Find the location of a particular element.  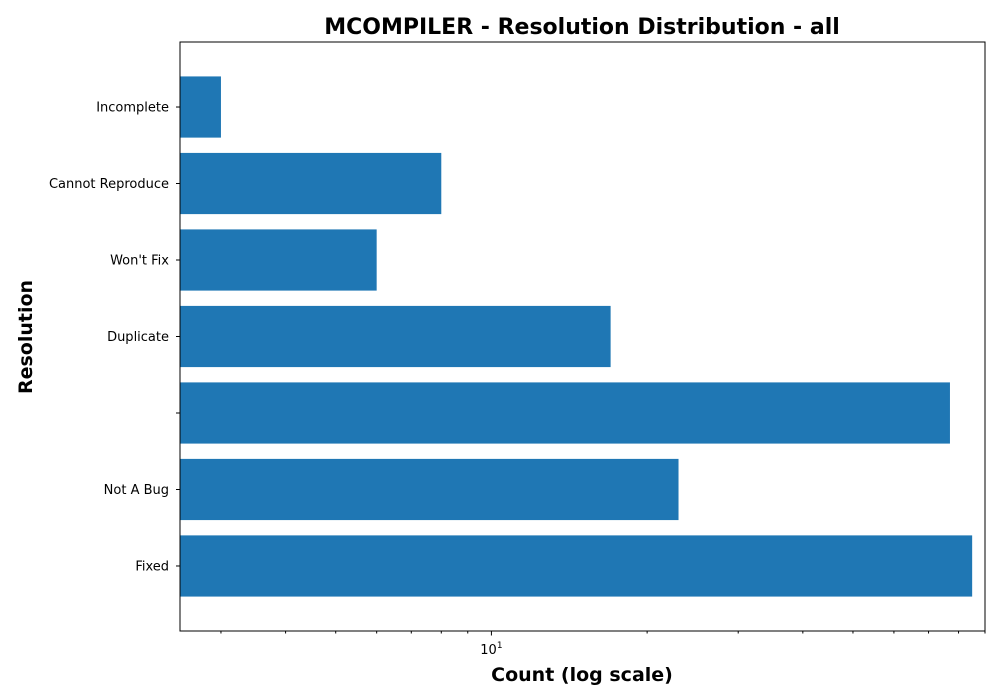

y-tick-label: Cannot Reproduce is located at coordinates (109, 184).